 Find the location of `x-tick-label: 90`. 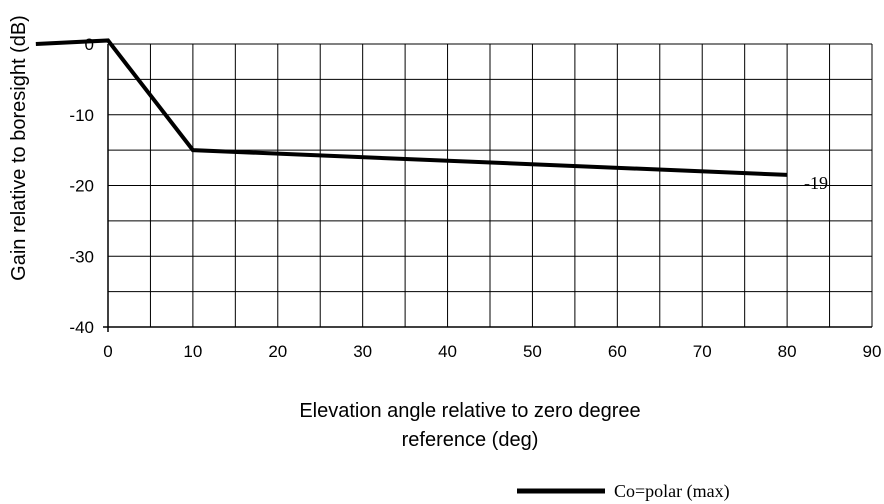

x-tick-label: 90 is located at coordinates (872, 351).